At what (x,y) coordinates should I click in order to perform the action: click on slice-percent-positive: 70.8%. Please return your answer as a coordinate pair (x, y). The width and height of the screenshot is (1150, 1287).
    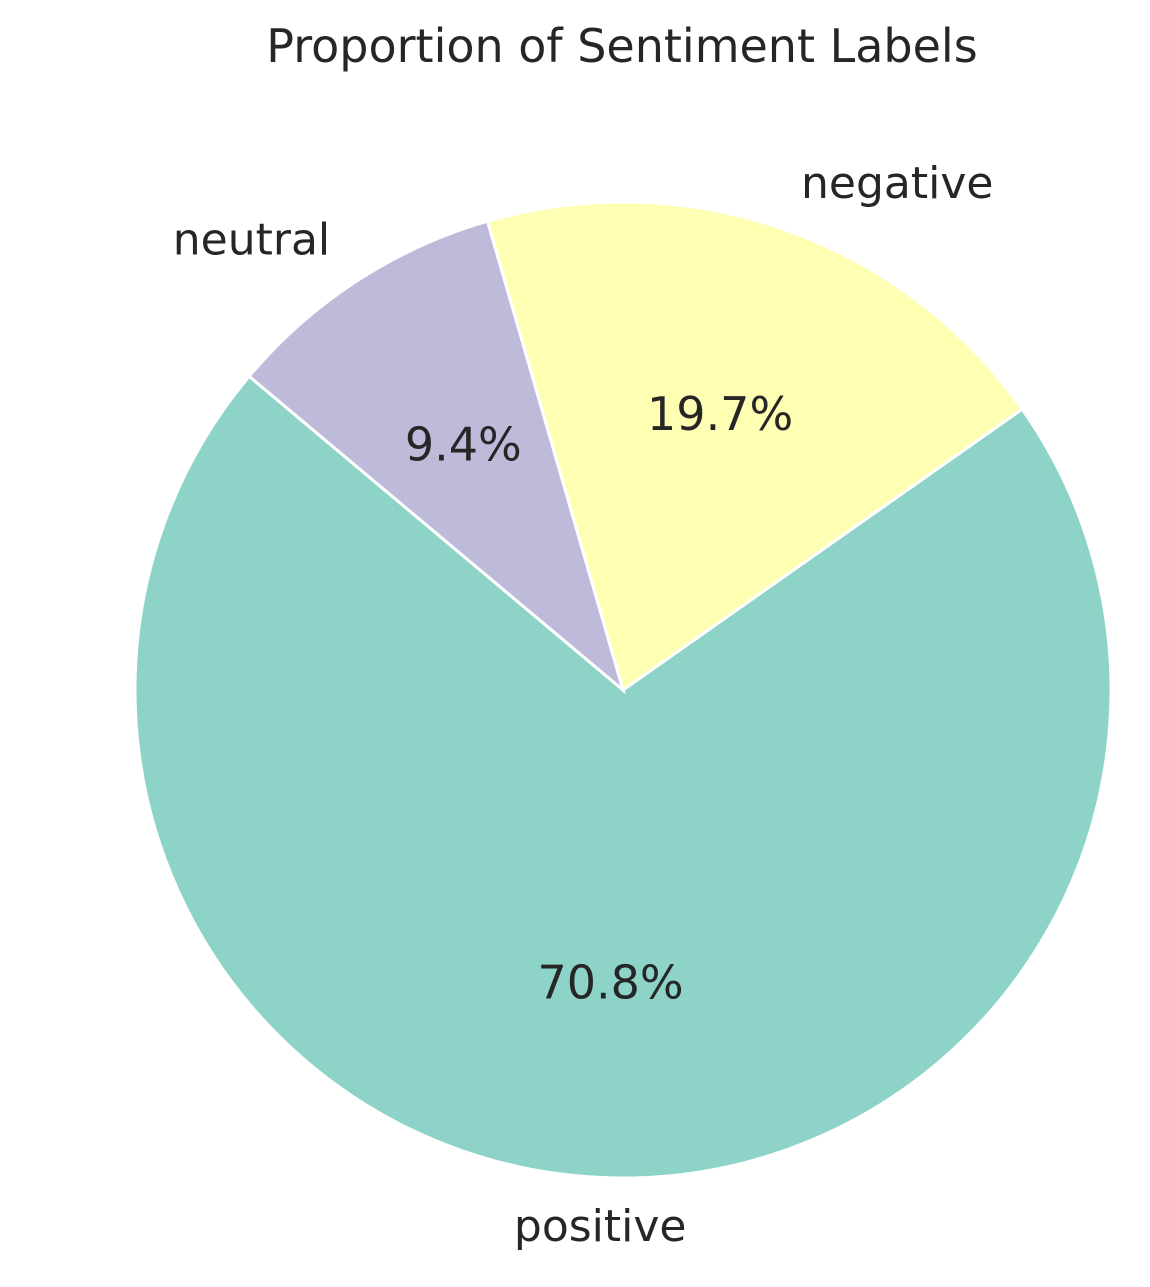
    Looking at the image, I should click on (611, 983).